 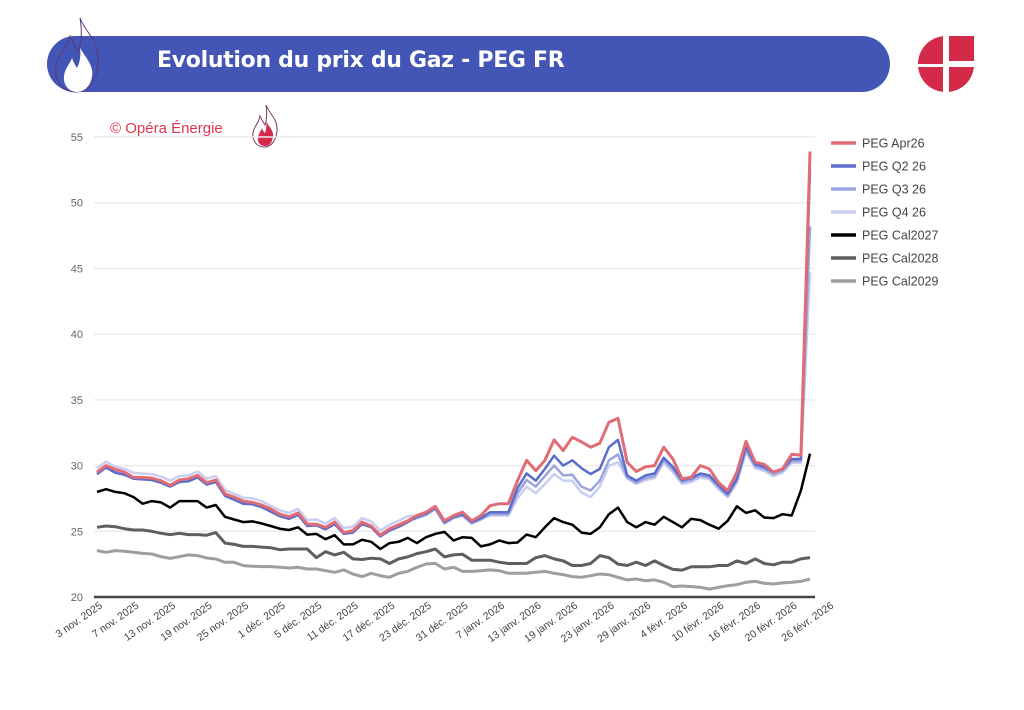 What do you see at coordinates (77, 467) in the screenshot?
I see `y-tick-label: 30` at bounding box center [77, 467].